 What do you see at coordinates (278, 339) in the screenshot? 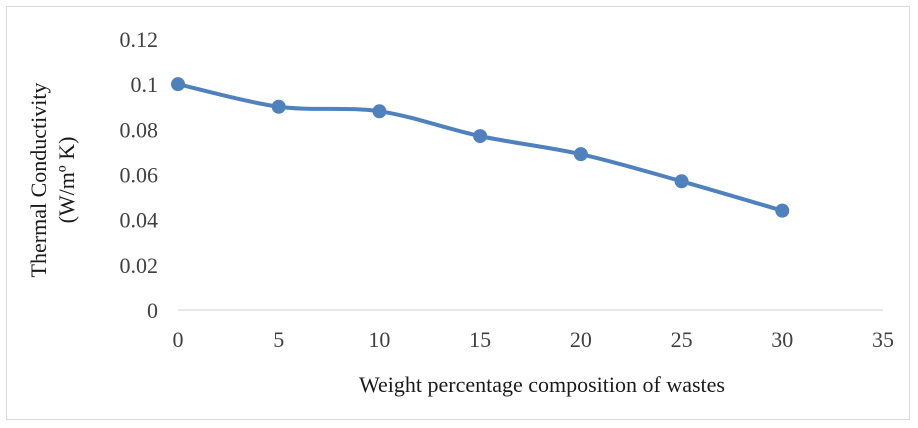
I see `x-tick-label-5: 5` at bounding box center [278, 339].